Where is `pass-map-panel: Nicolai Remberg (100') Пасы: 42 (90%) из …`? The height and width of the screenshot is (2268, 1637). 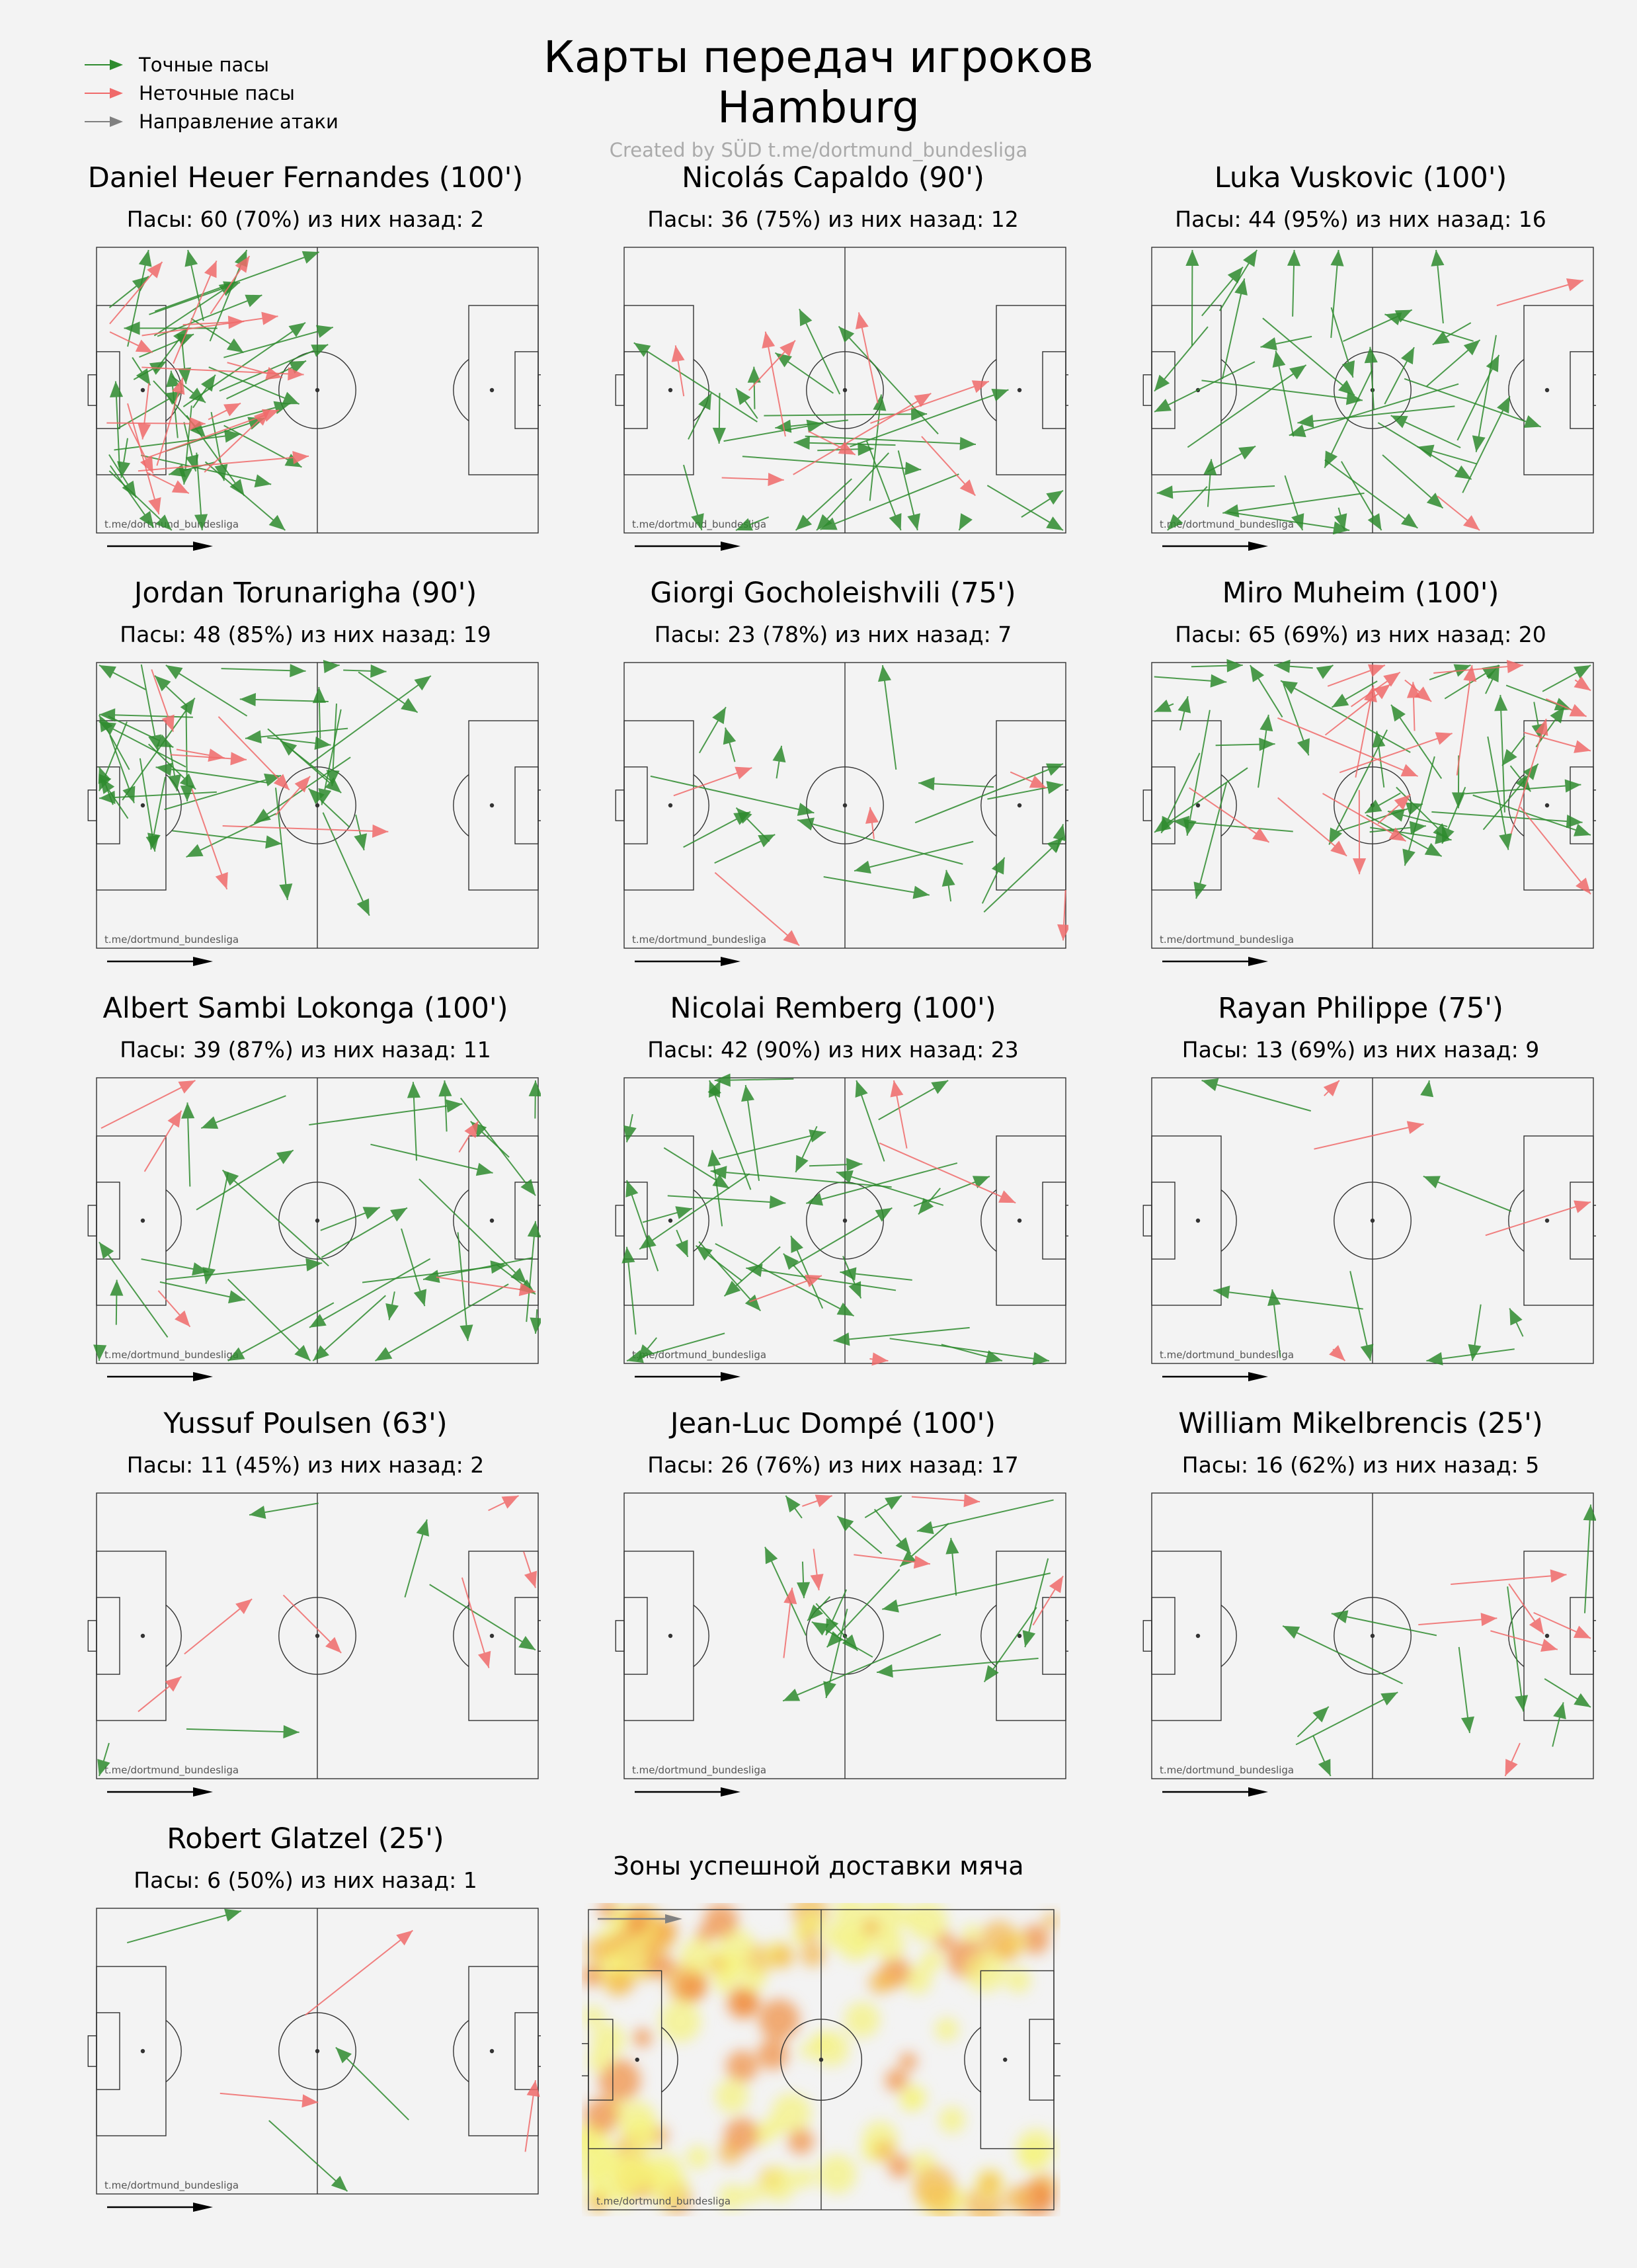 pass-map-panel: Nicolai Remberg (100') Пасы: 42 (90%) из … is located at coordinates (833, 1197).